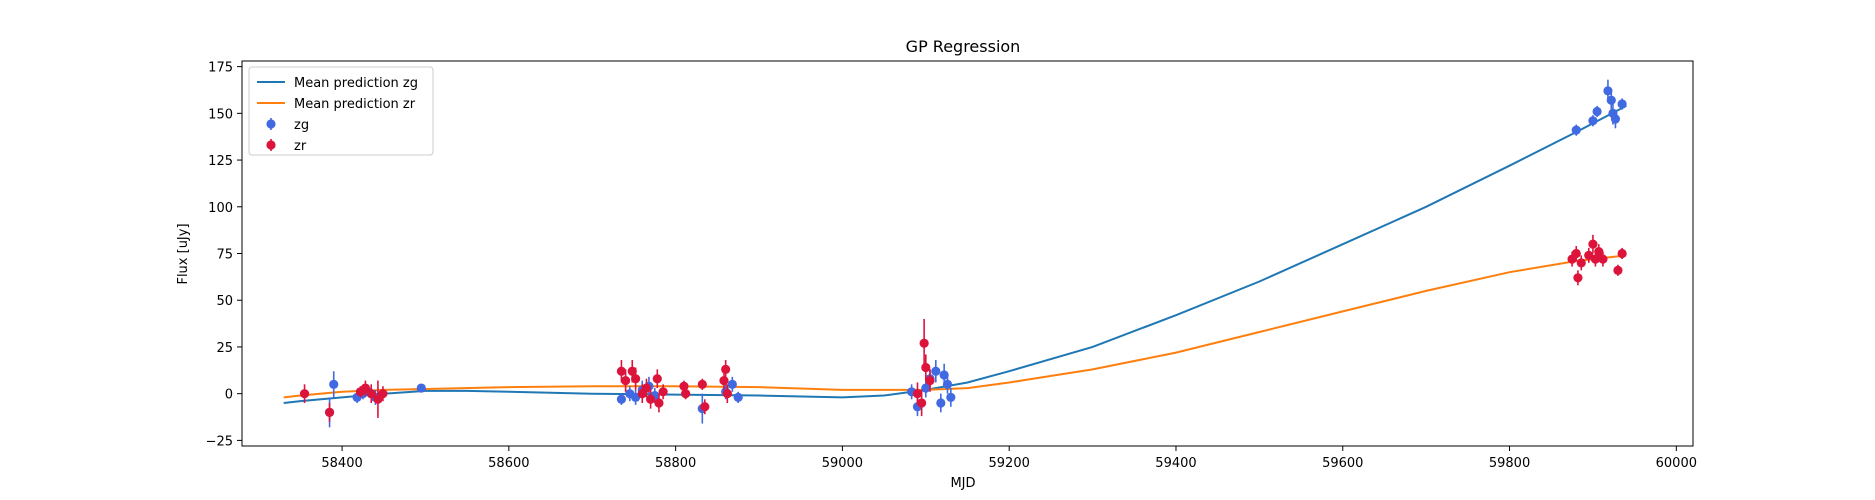 The image size is (1875, 500). Describe the element at coordinates (842, 463) in the screenshot. I see `x-tick-label: 59000` at that location.